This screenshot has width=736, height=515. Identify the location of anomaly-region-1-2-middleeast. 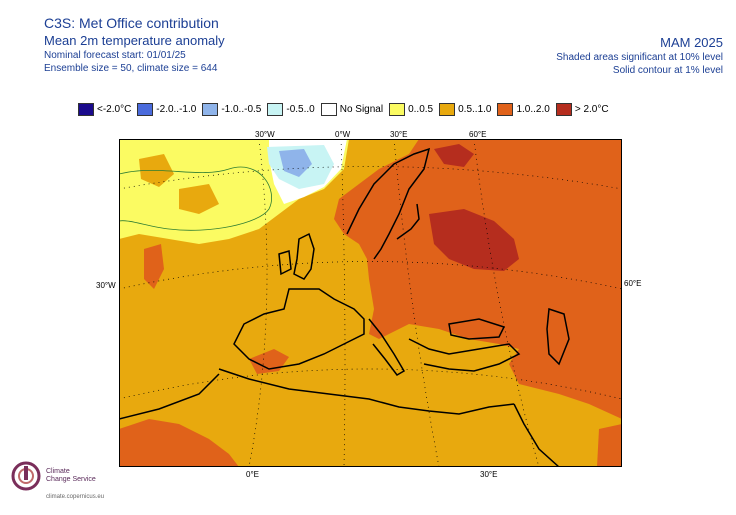
(609, 445).